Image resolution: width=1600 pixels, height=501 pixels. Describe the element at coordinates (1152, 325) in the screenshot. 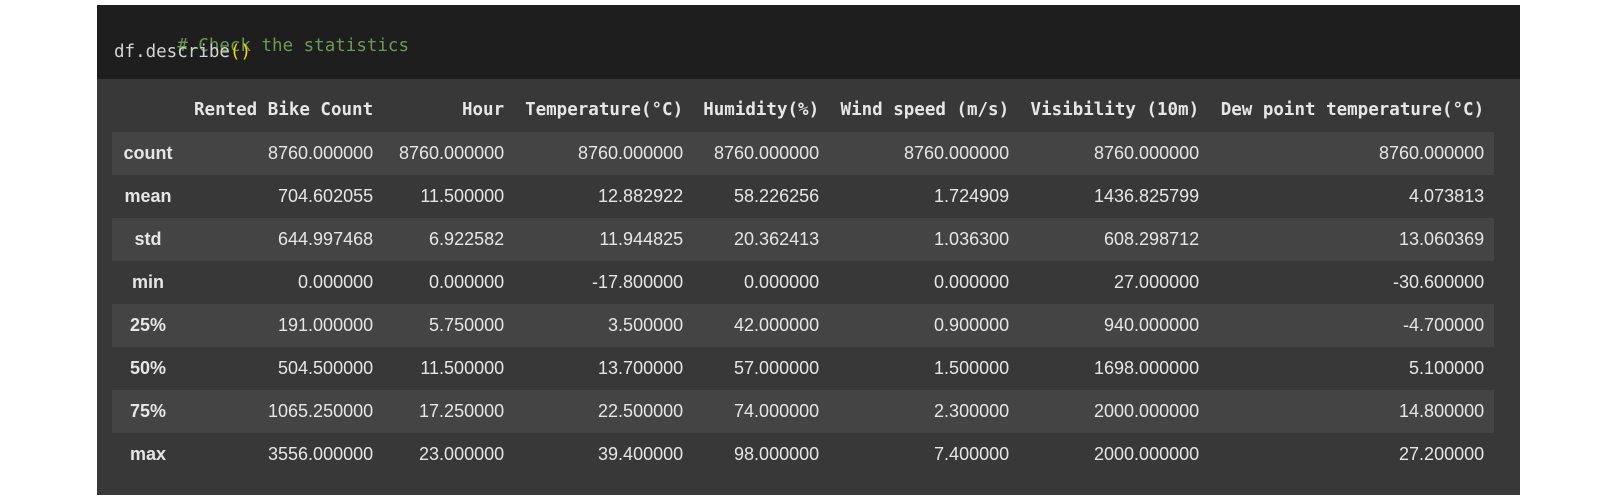

I see `table-cell: 940.000000` at that location.